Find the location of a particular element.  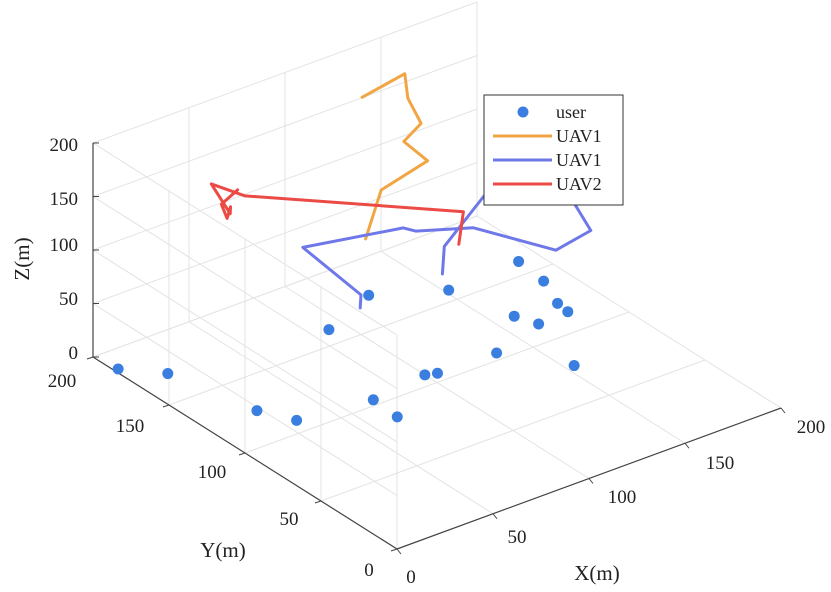

y-tick-label: 200 is located at coordinates (62, 381).